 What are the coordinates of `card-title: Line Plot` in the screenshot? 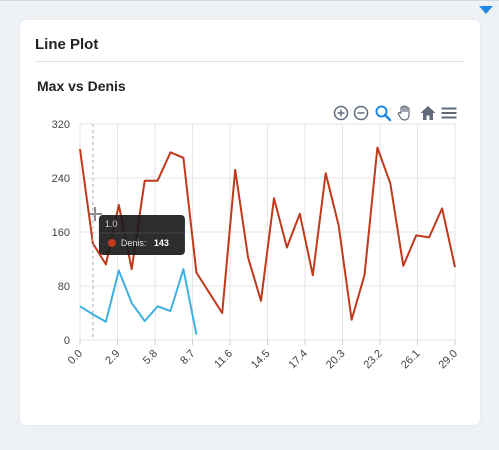 It's located at (67, 44).